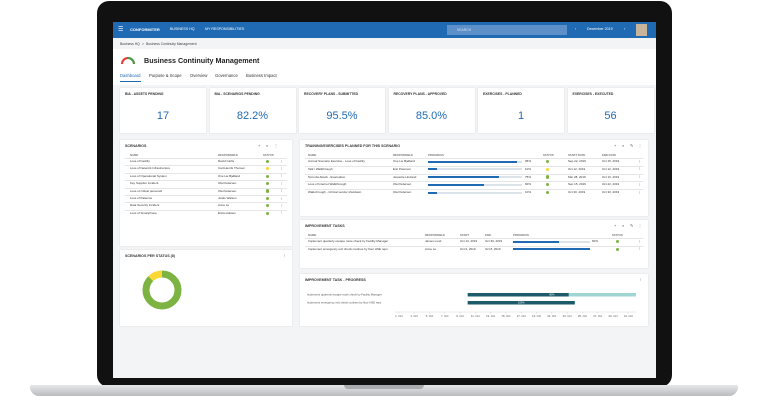 Image resolution: width=768 pixels, height=412 pixels. What do you see at coordinates (130, 44) in the screenshot?
I see `breadcrumb: Business HQ` at bounding box center [130, 44].